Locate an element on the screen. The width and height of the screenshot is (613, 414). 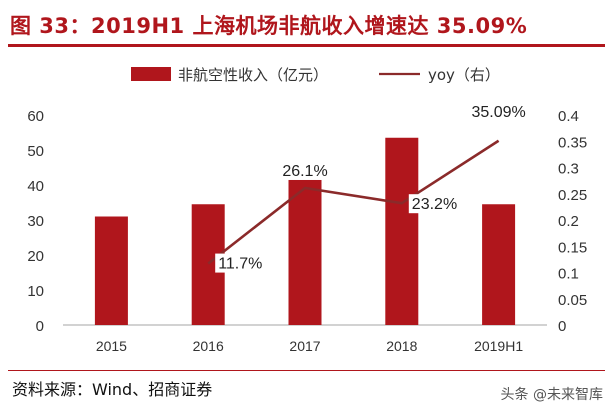
y-right-tick-label: 0.15 is located at coordinates (572, 247).